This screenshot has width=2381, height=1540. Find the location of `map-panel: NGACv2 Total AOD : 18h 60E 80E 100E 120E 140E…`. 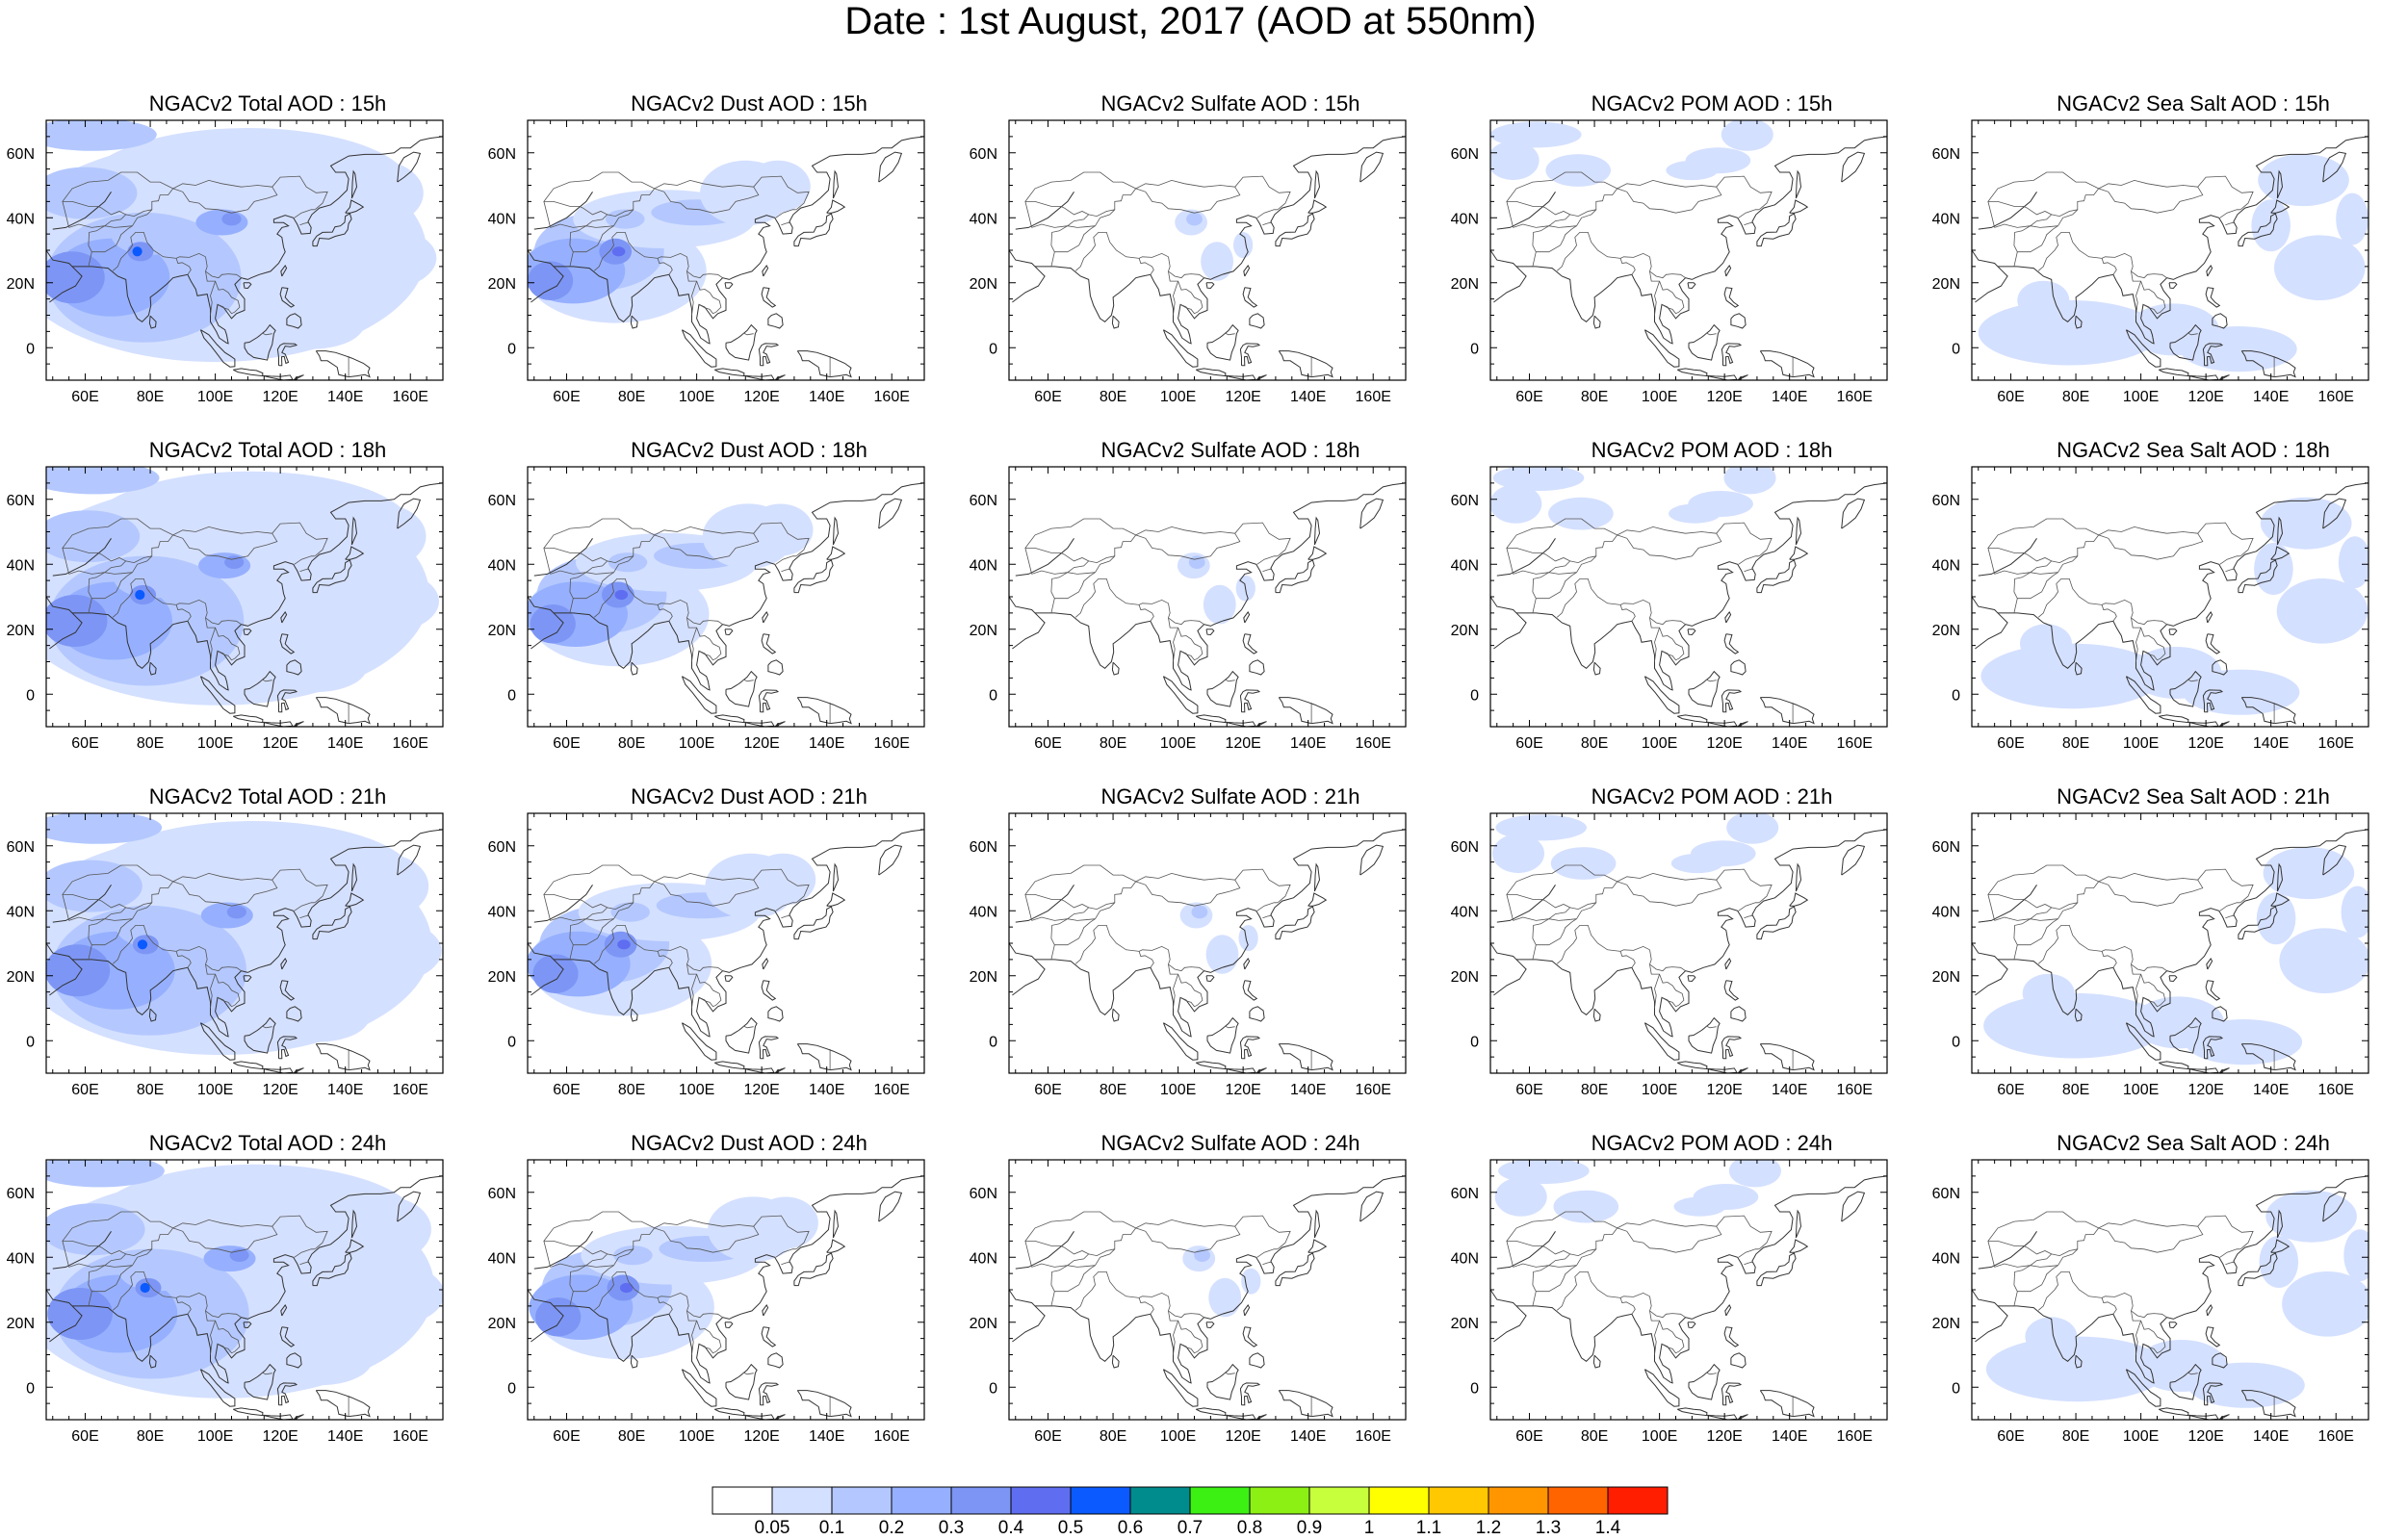

map-panel: NGACv2 Total AOD : 18h 60E 80E 100E 120E 140E… is located at coordinates (248, 597).